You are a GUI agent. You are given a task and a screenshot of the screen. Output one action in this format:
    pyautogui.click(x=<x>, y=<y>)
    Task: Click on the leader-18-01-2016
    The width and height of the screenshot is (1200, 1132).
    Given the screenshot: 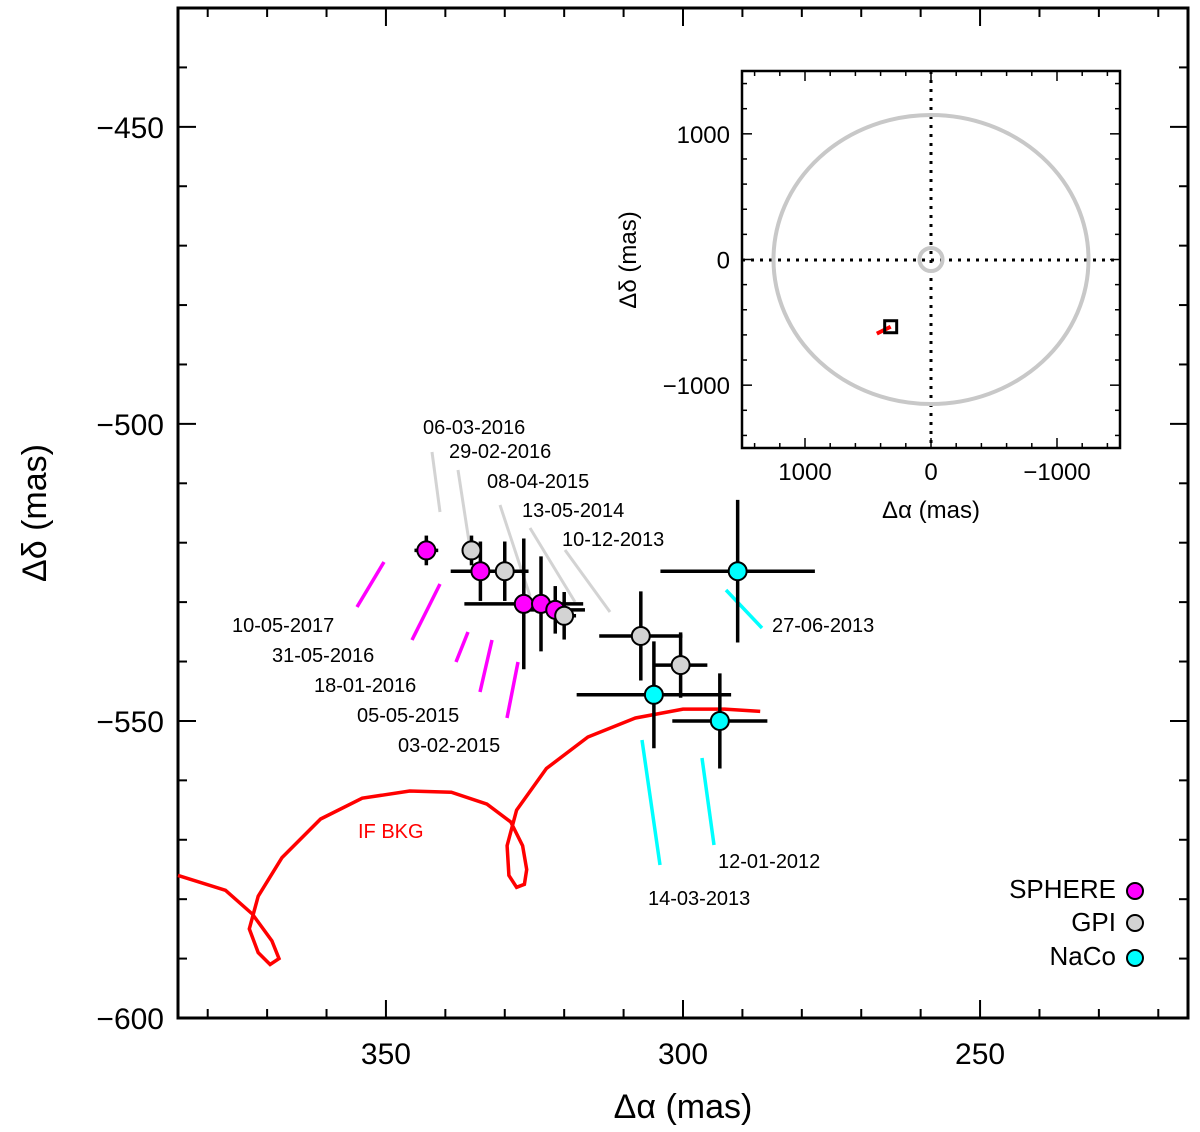 What is the action you would take?
    pyautogui.click(x=462, y=647)
    